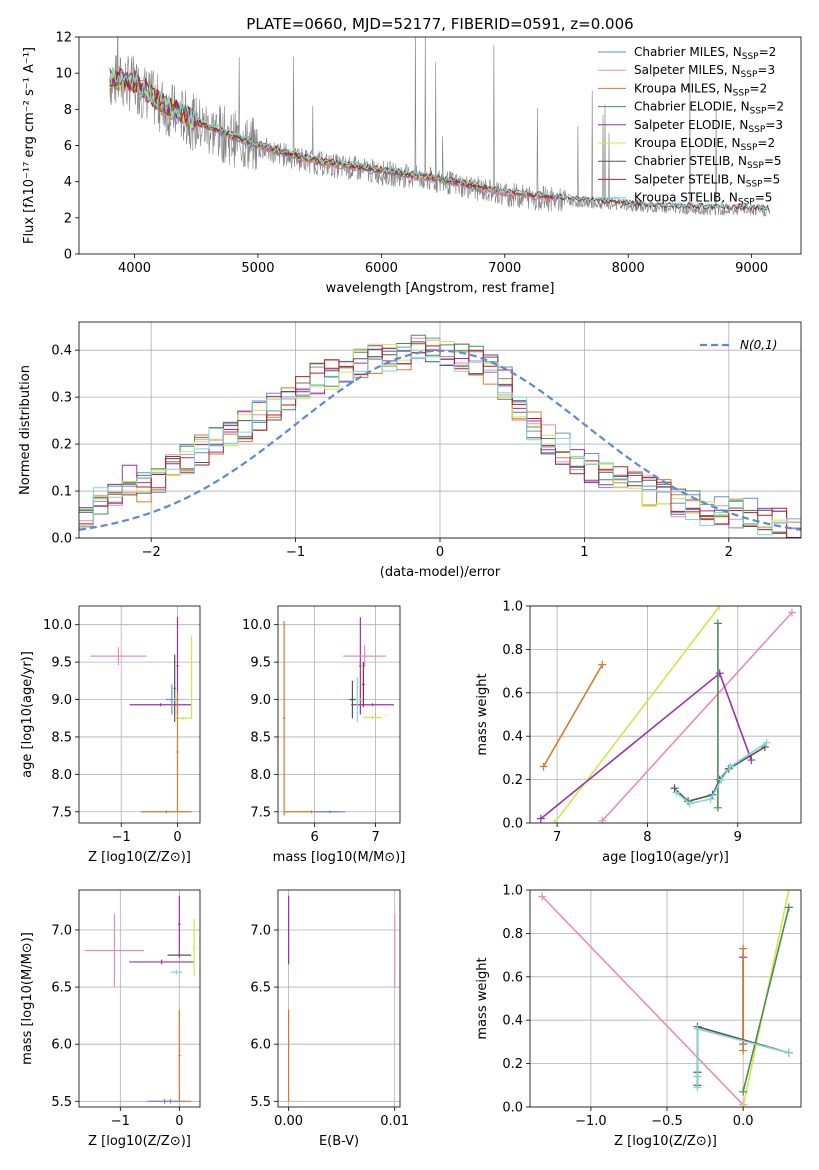 This screenshot has width=819, height=1170. Describe the element at coordinates (134, 268) in the screenshot. I see `x-tick-label: 4000` at that location.